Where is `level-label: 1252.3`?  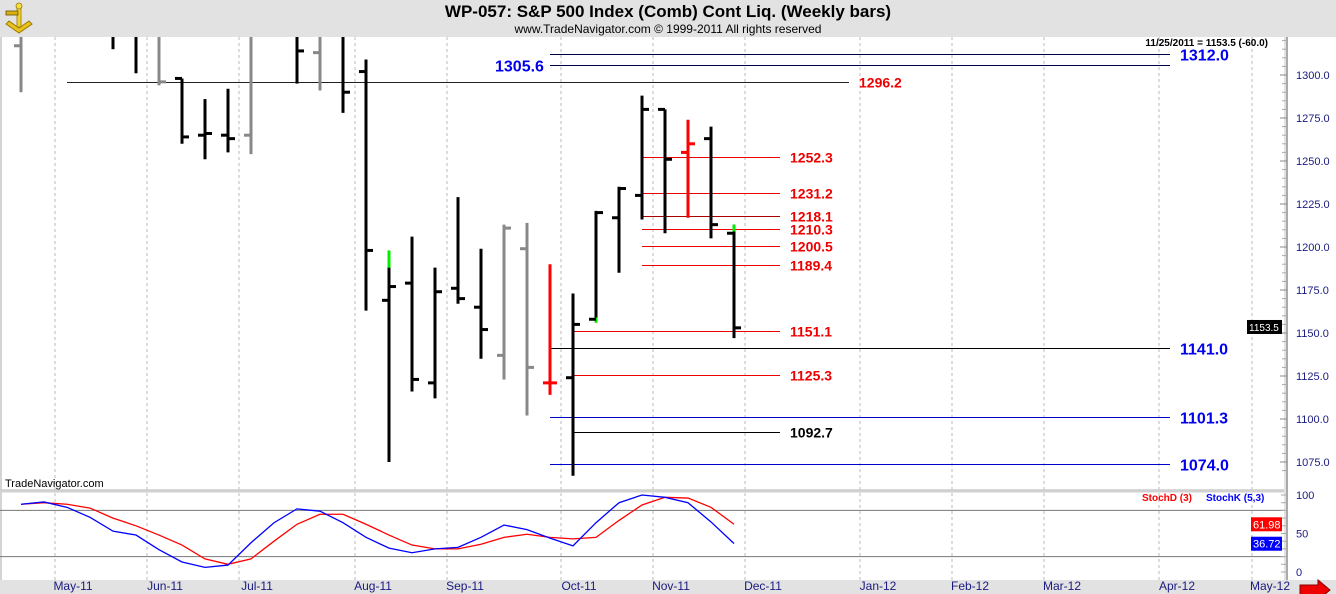 level-label: 1252.3 is located at coordinates (811, 158).